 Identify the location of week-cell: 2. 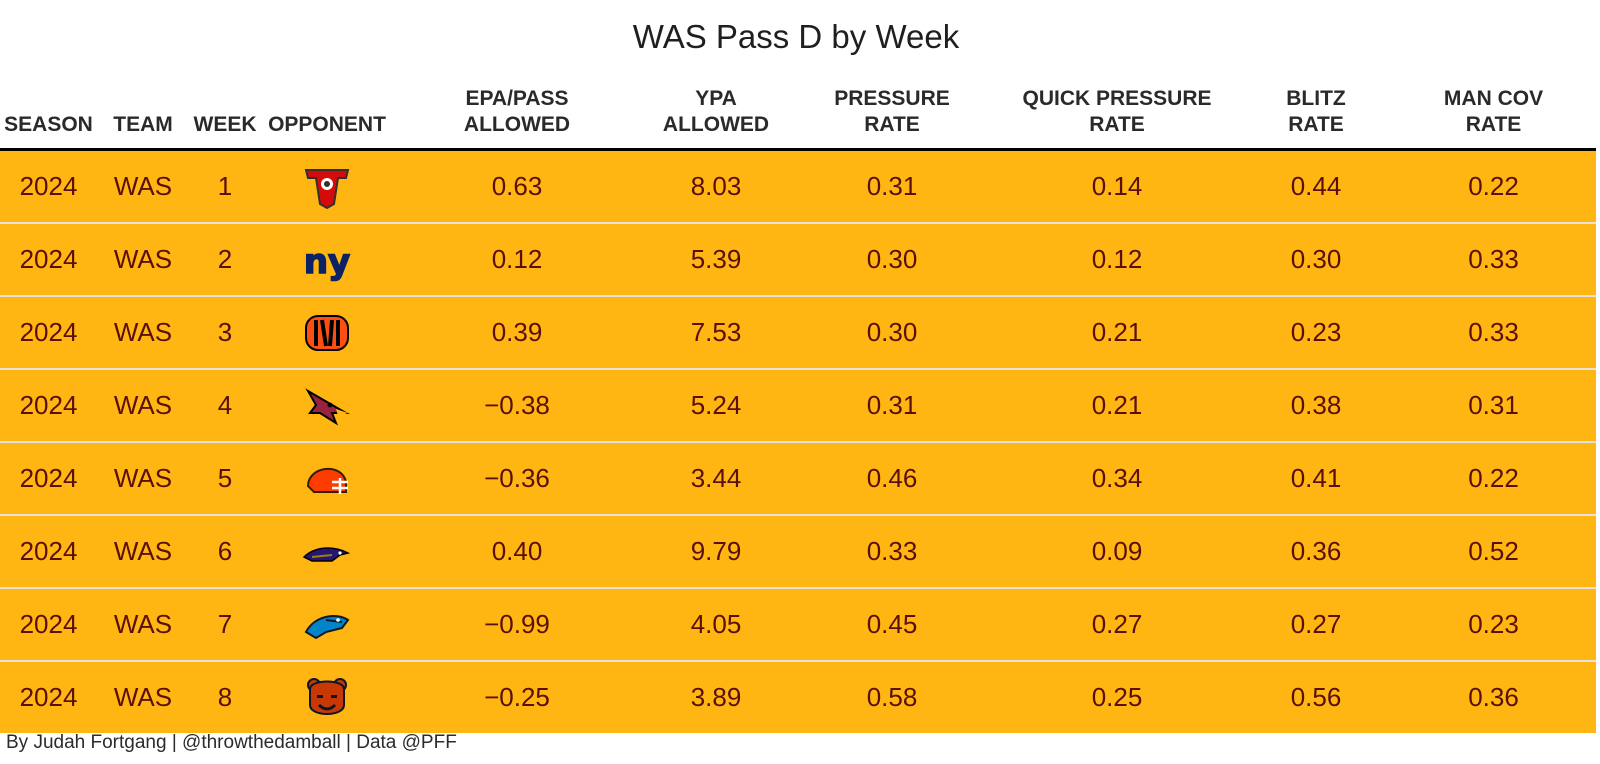
(225, 259).